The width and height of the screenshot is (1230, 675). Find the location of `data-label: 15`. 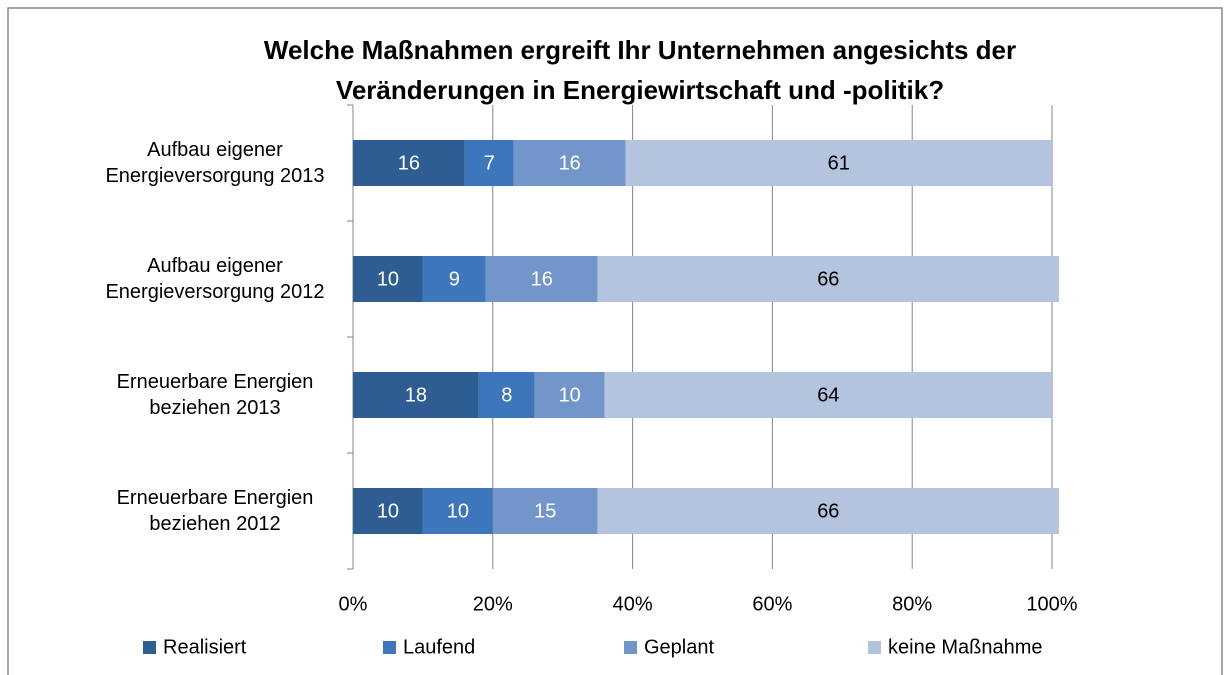

data-label: 15 is located at coordinates (545, 511).